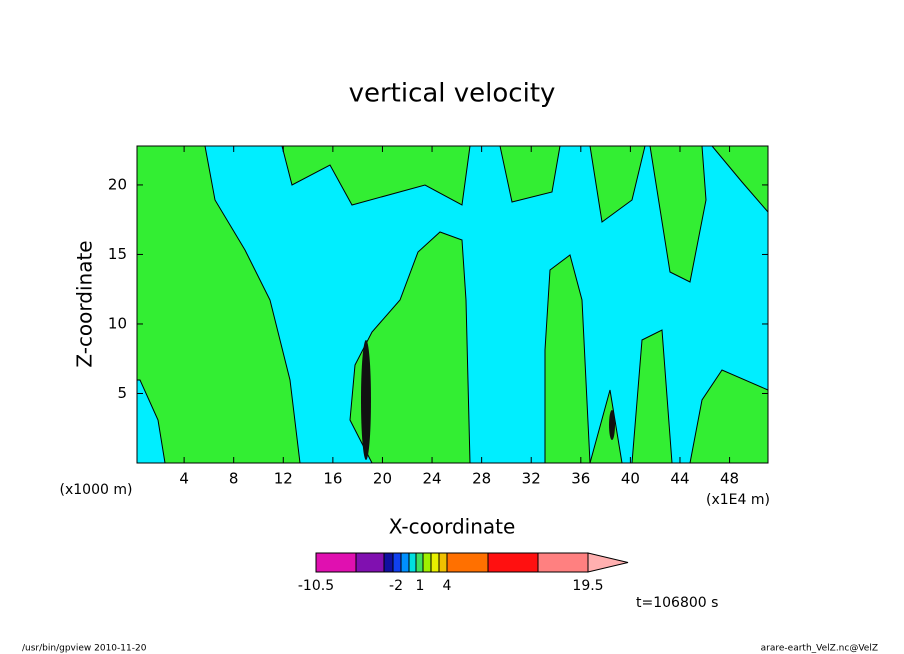 The width and height of the screenshot is (904, 654). Describe the element at coordinates (316, 586) in the screenshot. I see `colorbar-tick-label: -10.5` at that location.